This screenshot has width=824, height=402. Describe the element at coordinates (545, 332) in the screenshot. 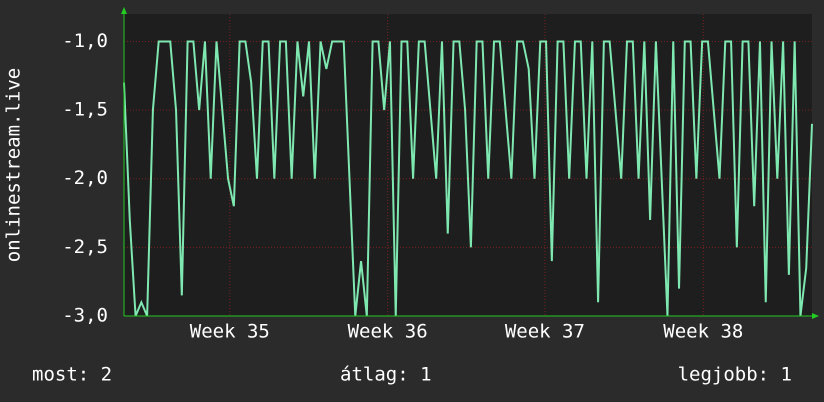

I see `x-tick-label: Week 37` at that location.